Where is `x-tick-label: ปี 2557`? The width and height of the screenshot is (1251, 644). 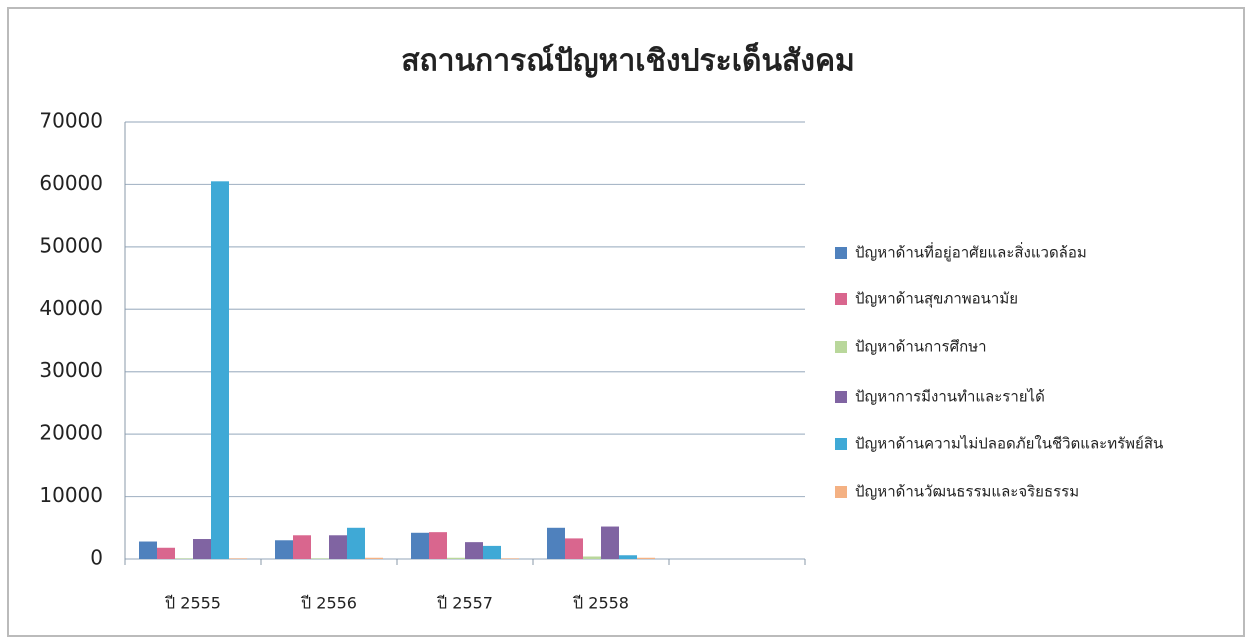
x-tick-label: ปี 2557 is located at coordinates (465, 603).